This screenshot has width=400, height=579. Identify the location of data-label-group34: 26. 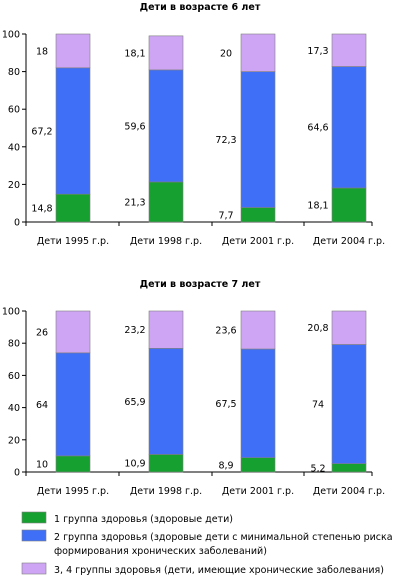
(42, 332).